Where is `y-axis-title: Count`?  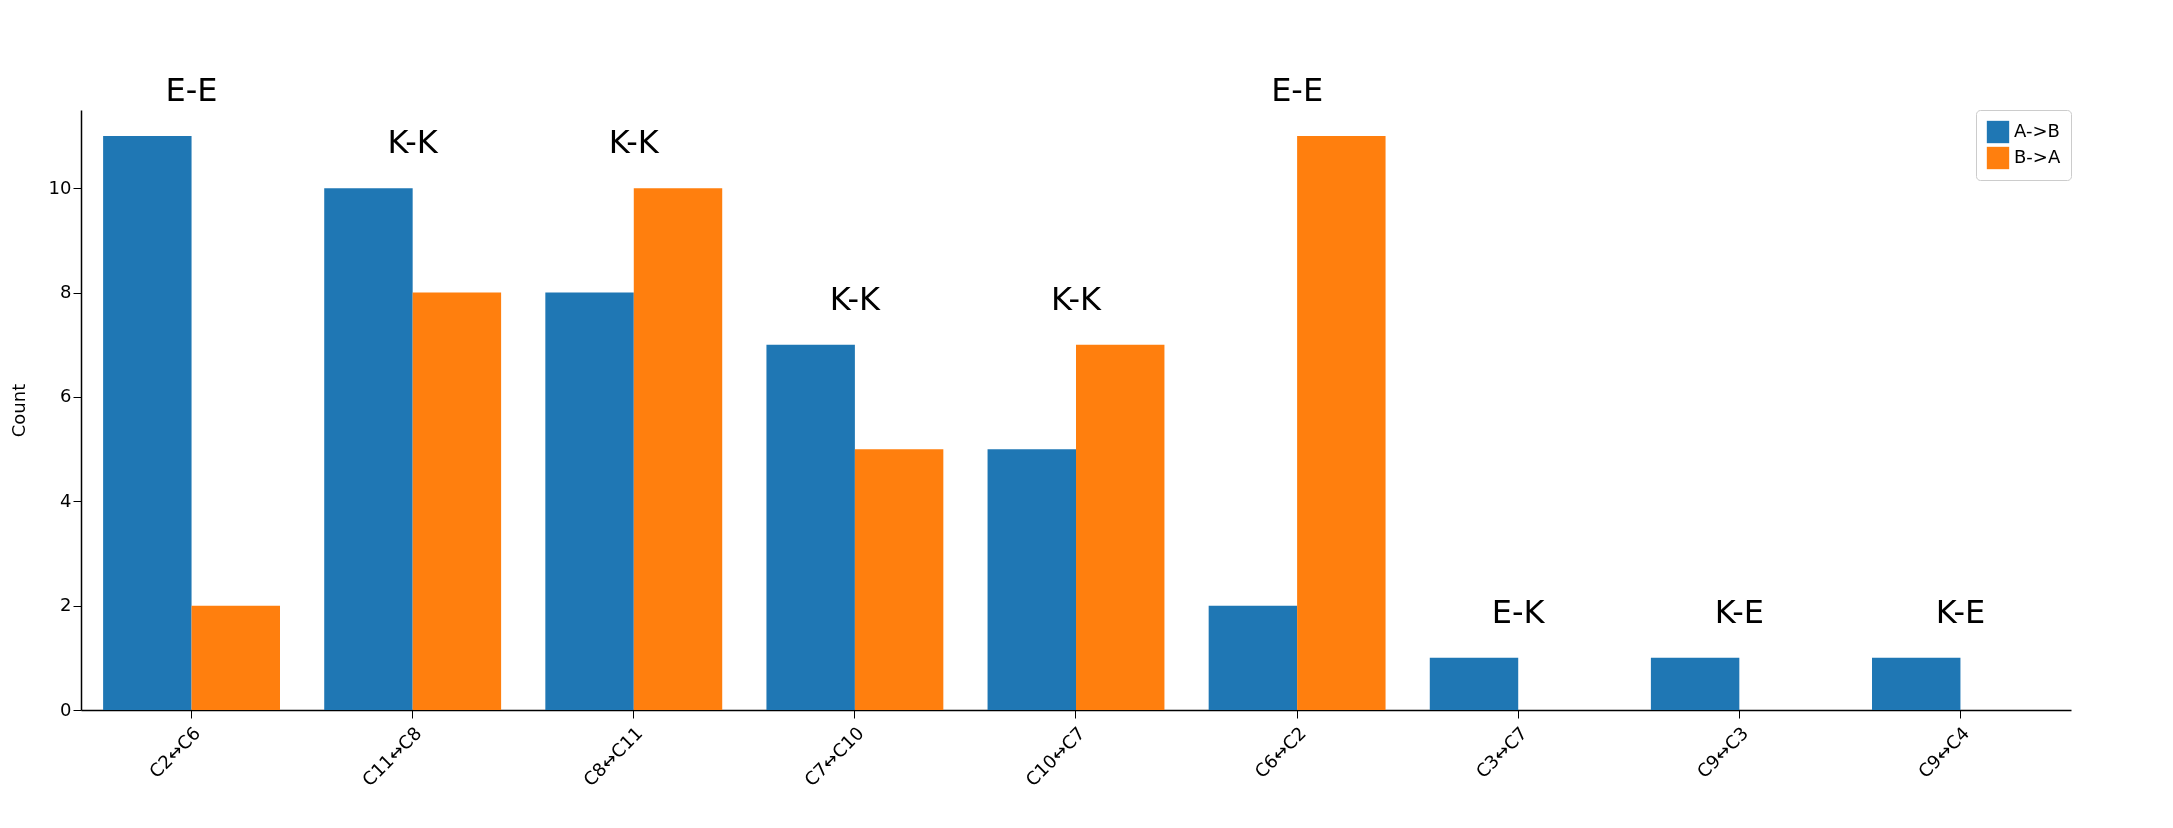 y-axis-title: Count is located at coordinates (18, 410).